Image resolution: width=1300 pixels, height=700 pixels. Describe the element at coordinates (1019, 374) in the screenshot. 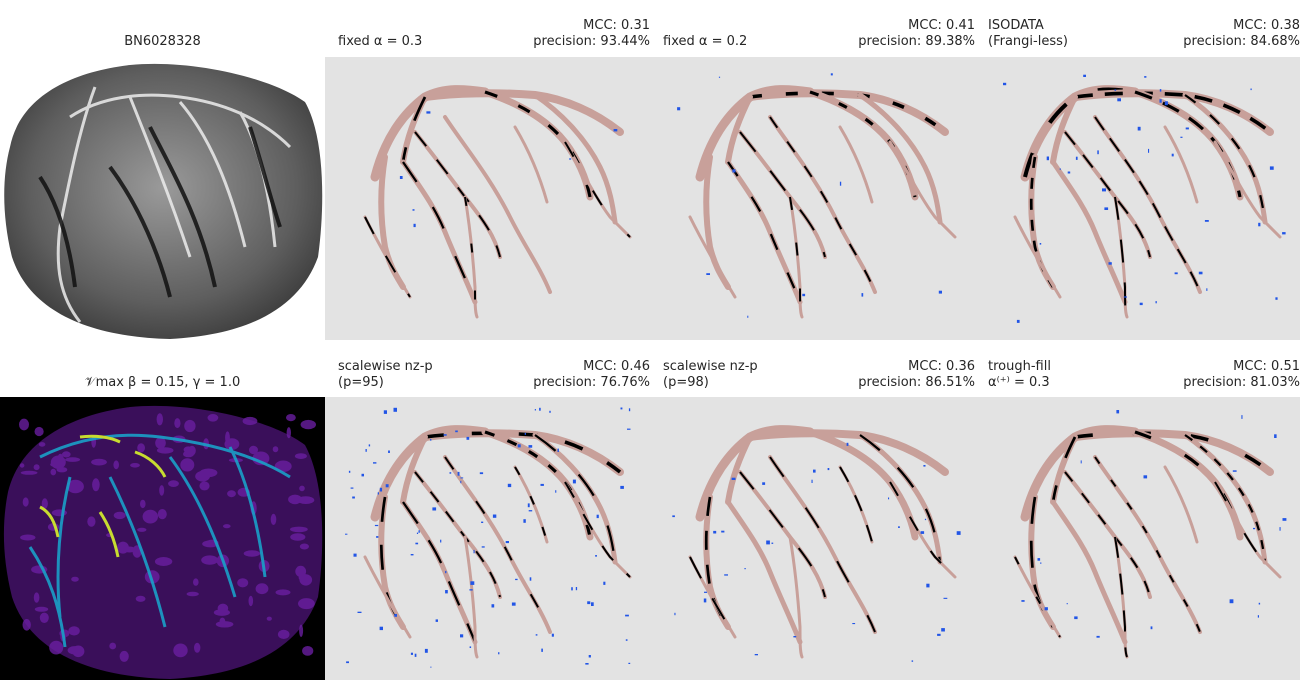

I see `panel-title: trough-fill α⁽⁺⁾ = 0.3` at that location.